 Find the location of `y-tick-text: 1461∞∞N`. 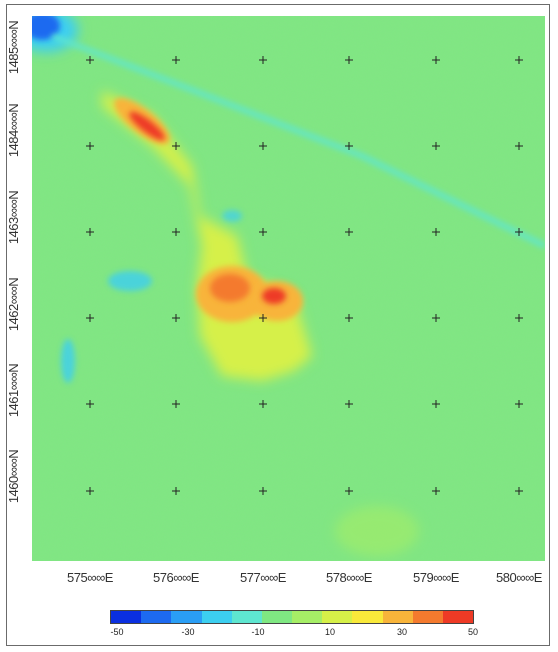

y-tick-text: 1461∞∞N is located at coordinates (14, 390).